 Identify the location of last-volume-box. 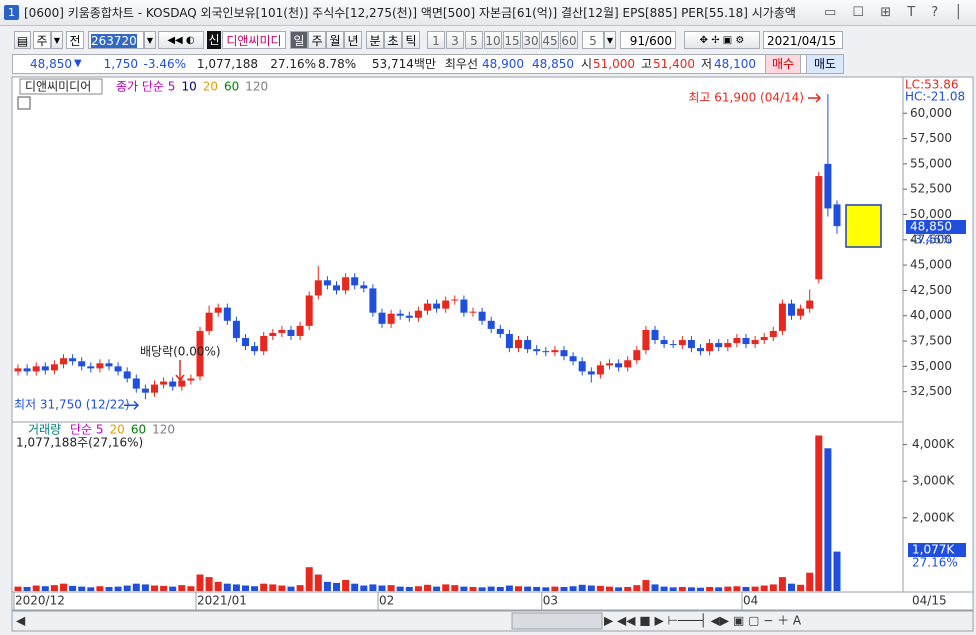
(937, 550).